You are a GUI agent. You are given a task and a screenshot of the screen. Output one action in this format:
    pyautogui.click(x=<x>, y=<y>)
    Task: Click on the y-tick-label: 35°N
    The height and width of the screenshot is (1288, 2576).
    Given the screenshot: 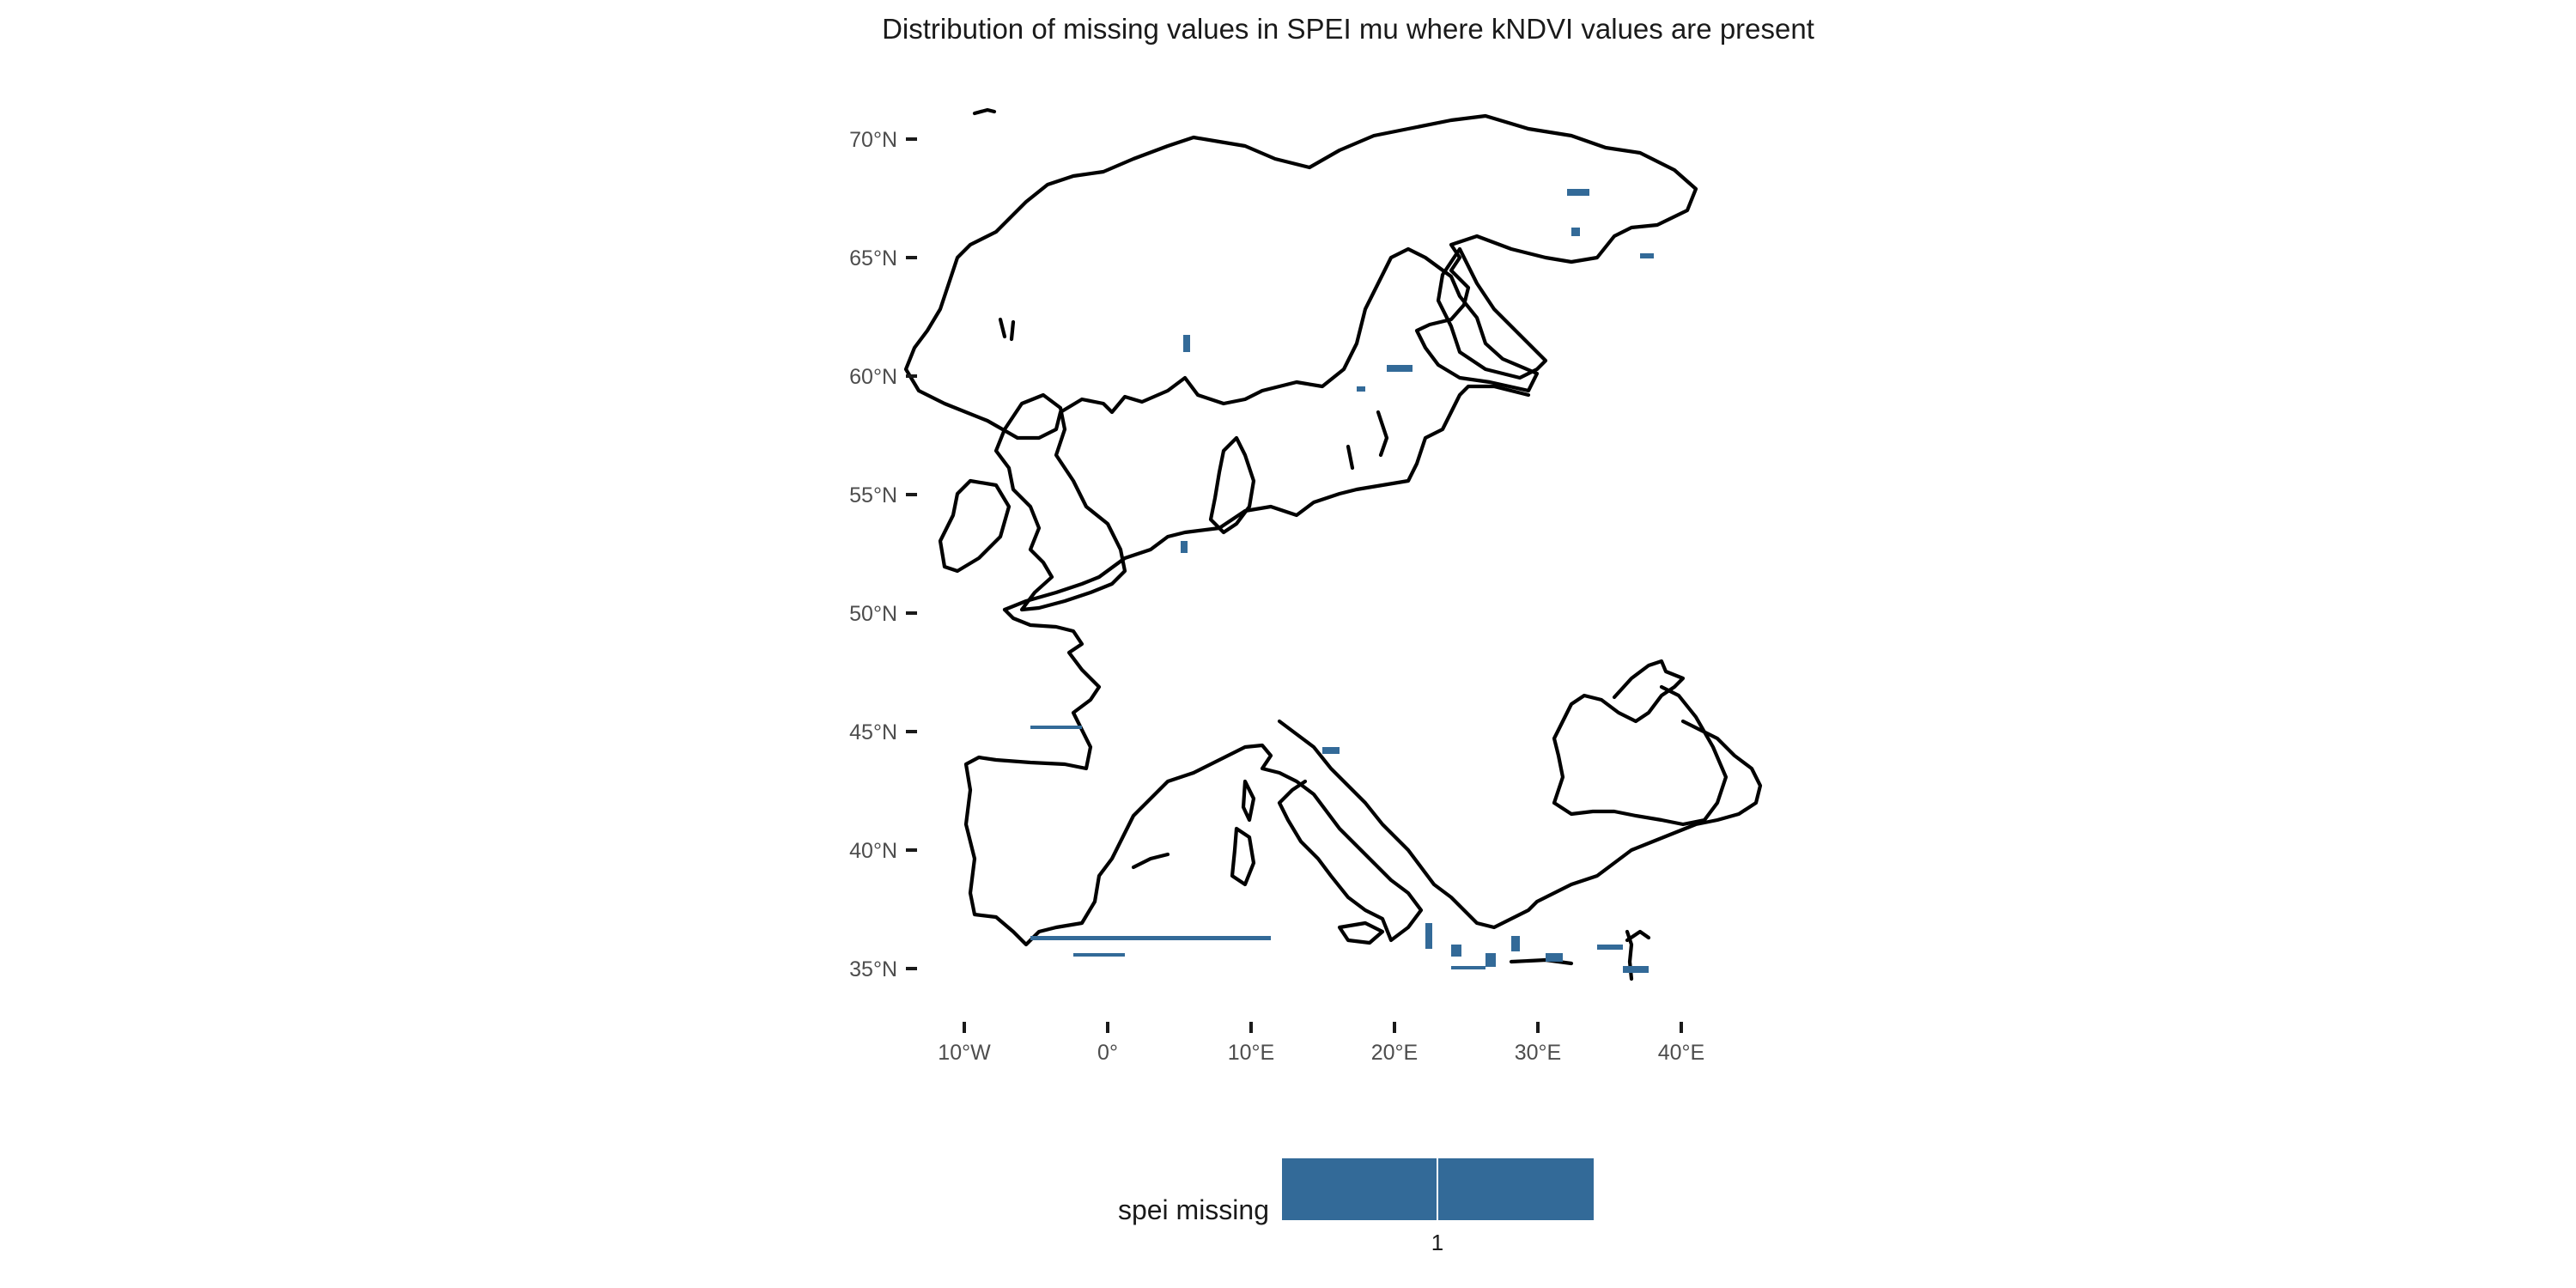 What is the action you would take?
    pyautogui.click(x=873, y=969)
    